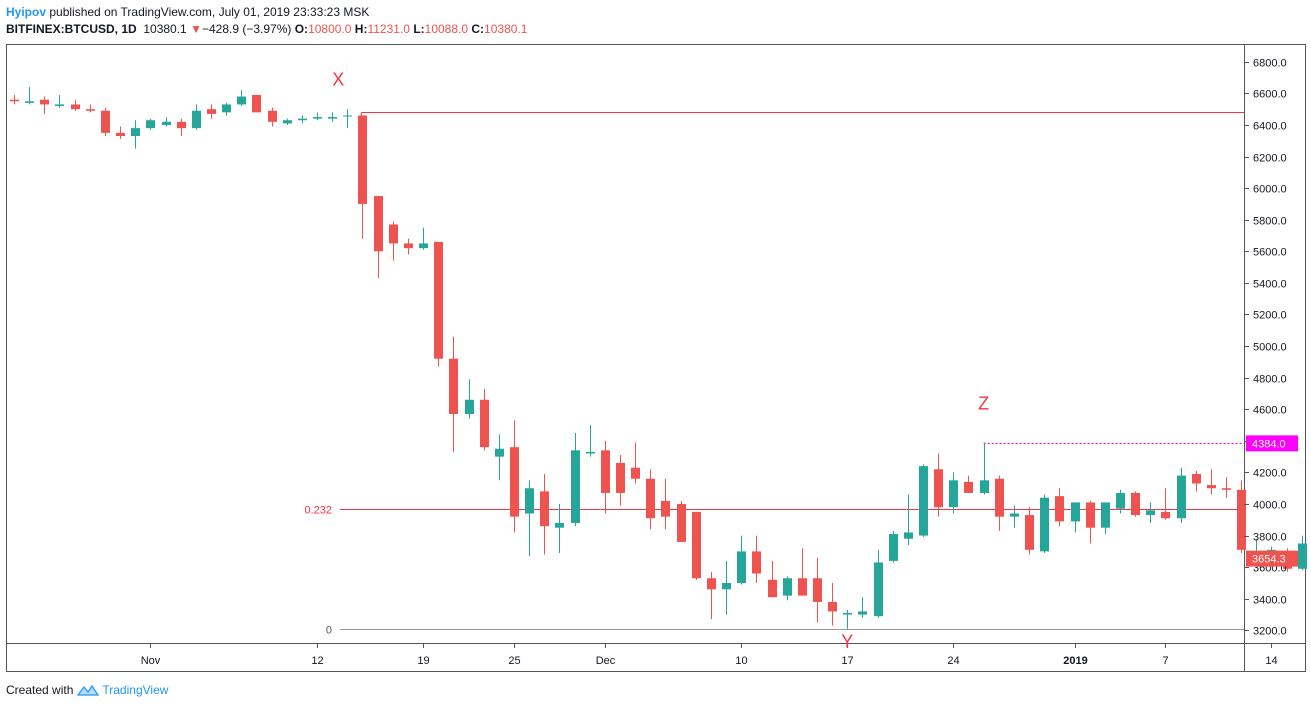 This screenshot has width=1311, height=709. Describe the element at coordinates (1270, 411) in the screenshot. I see `price-tick-label: 4600.0` at that location.